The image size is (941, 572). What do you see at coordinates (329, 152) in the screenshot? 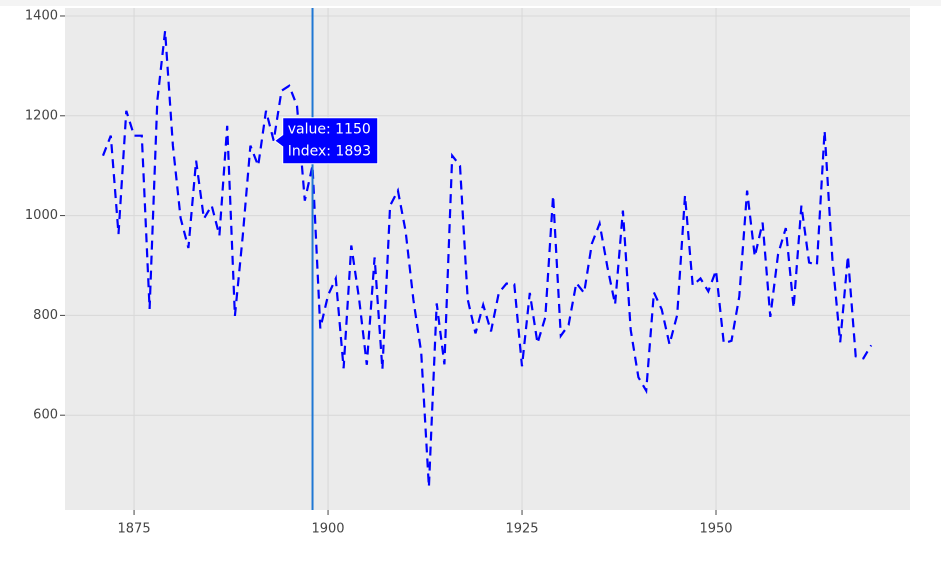
I see `tooltip-text: Index: 1893` at bounding box center [329, 152].